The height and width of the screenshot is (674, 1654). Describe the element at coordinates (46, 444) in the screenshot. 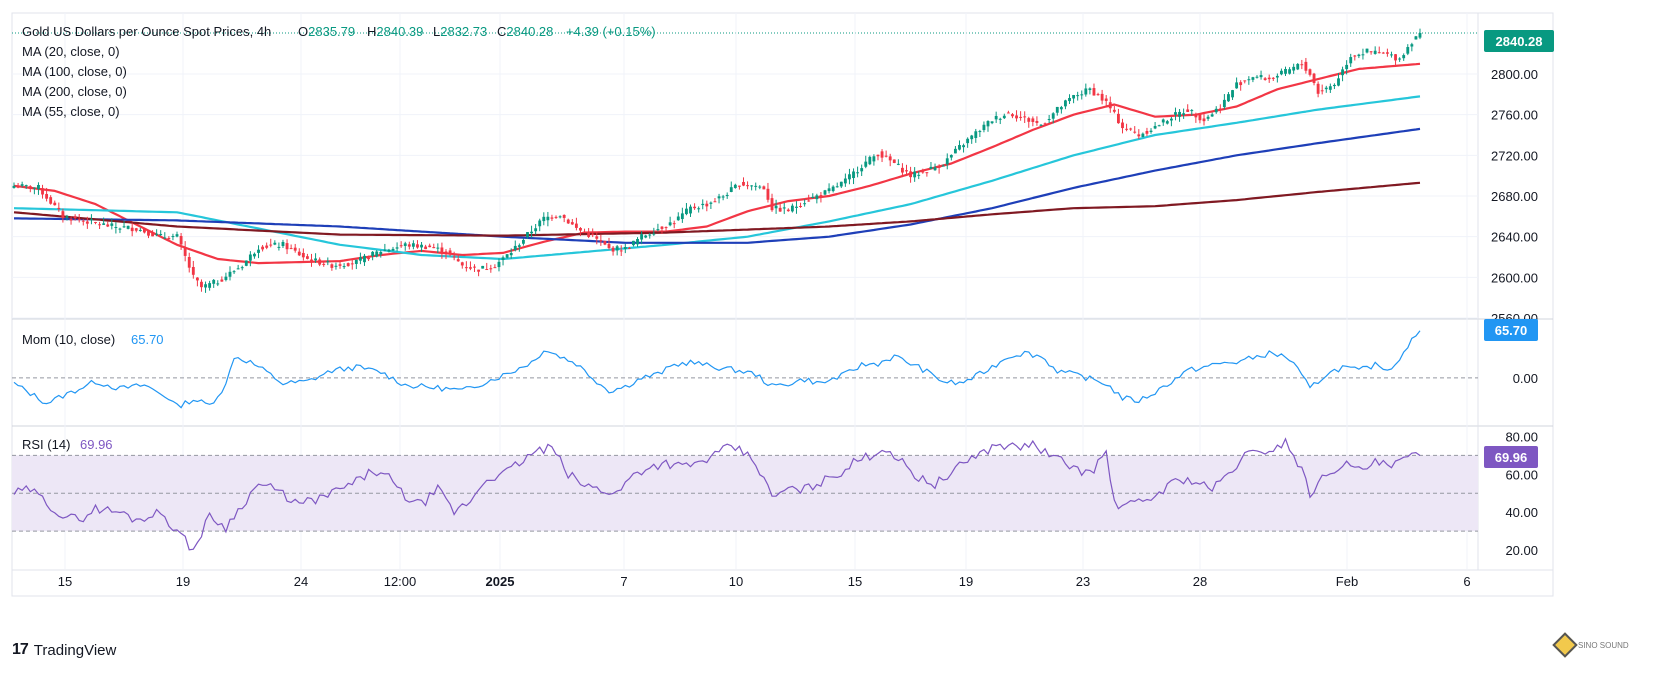

I see `rsi-title: RSI (14)` at that location.